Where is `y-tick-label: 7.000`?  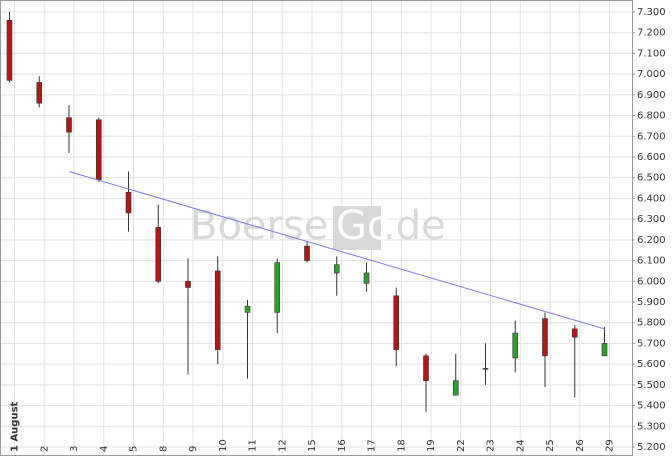 y-tick-label: 7.000 is located at coordinates (651, 74).